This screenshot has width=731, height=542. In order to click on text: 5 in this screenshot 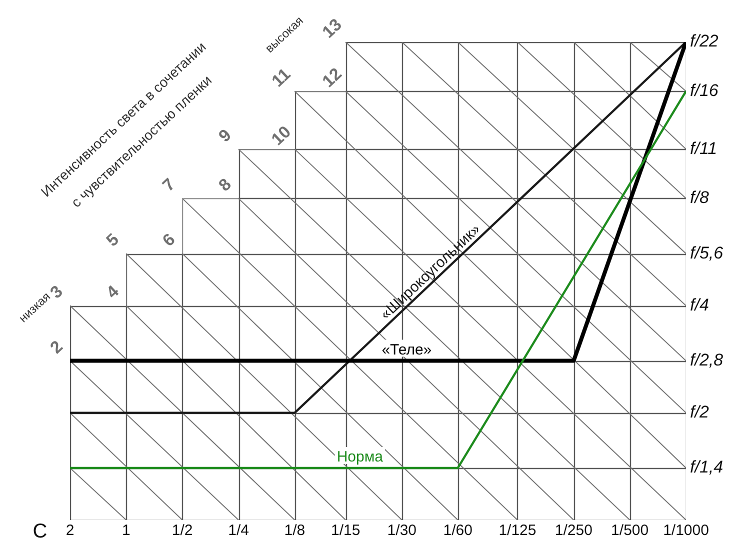, I will do `click(112, 240)`.